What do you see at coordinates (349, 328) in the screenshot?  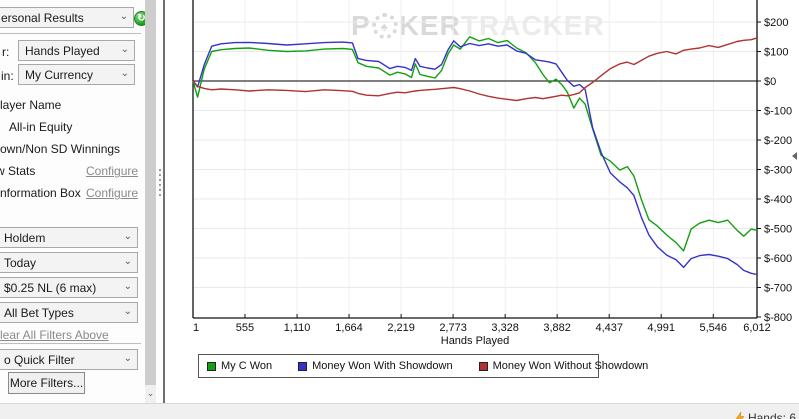 I see `x-tick-label: 1,664` at bounding box center [349, 328].